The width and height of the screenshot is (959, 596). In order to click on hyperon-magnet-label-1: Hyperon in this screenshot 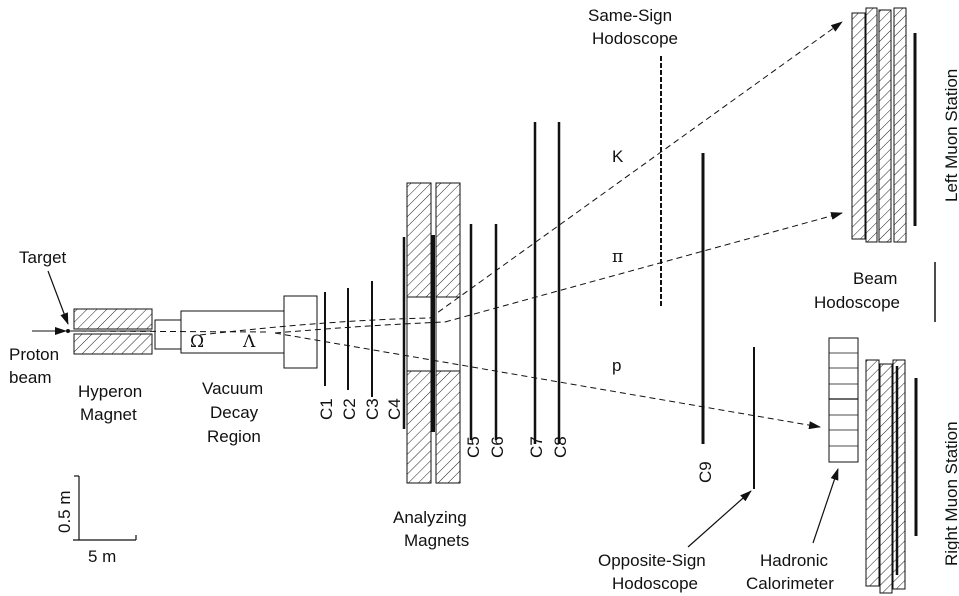, I will do `click(110, 391)`.